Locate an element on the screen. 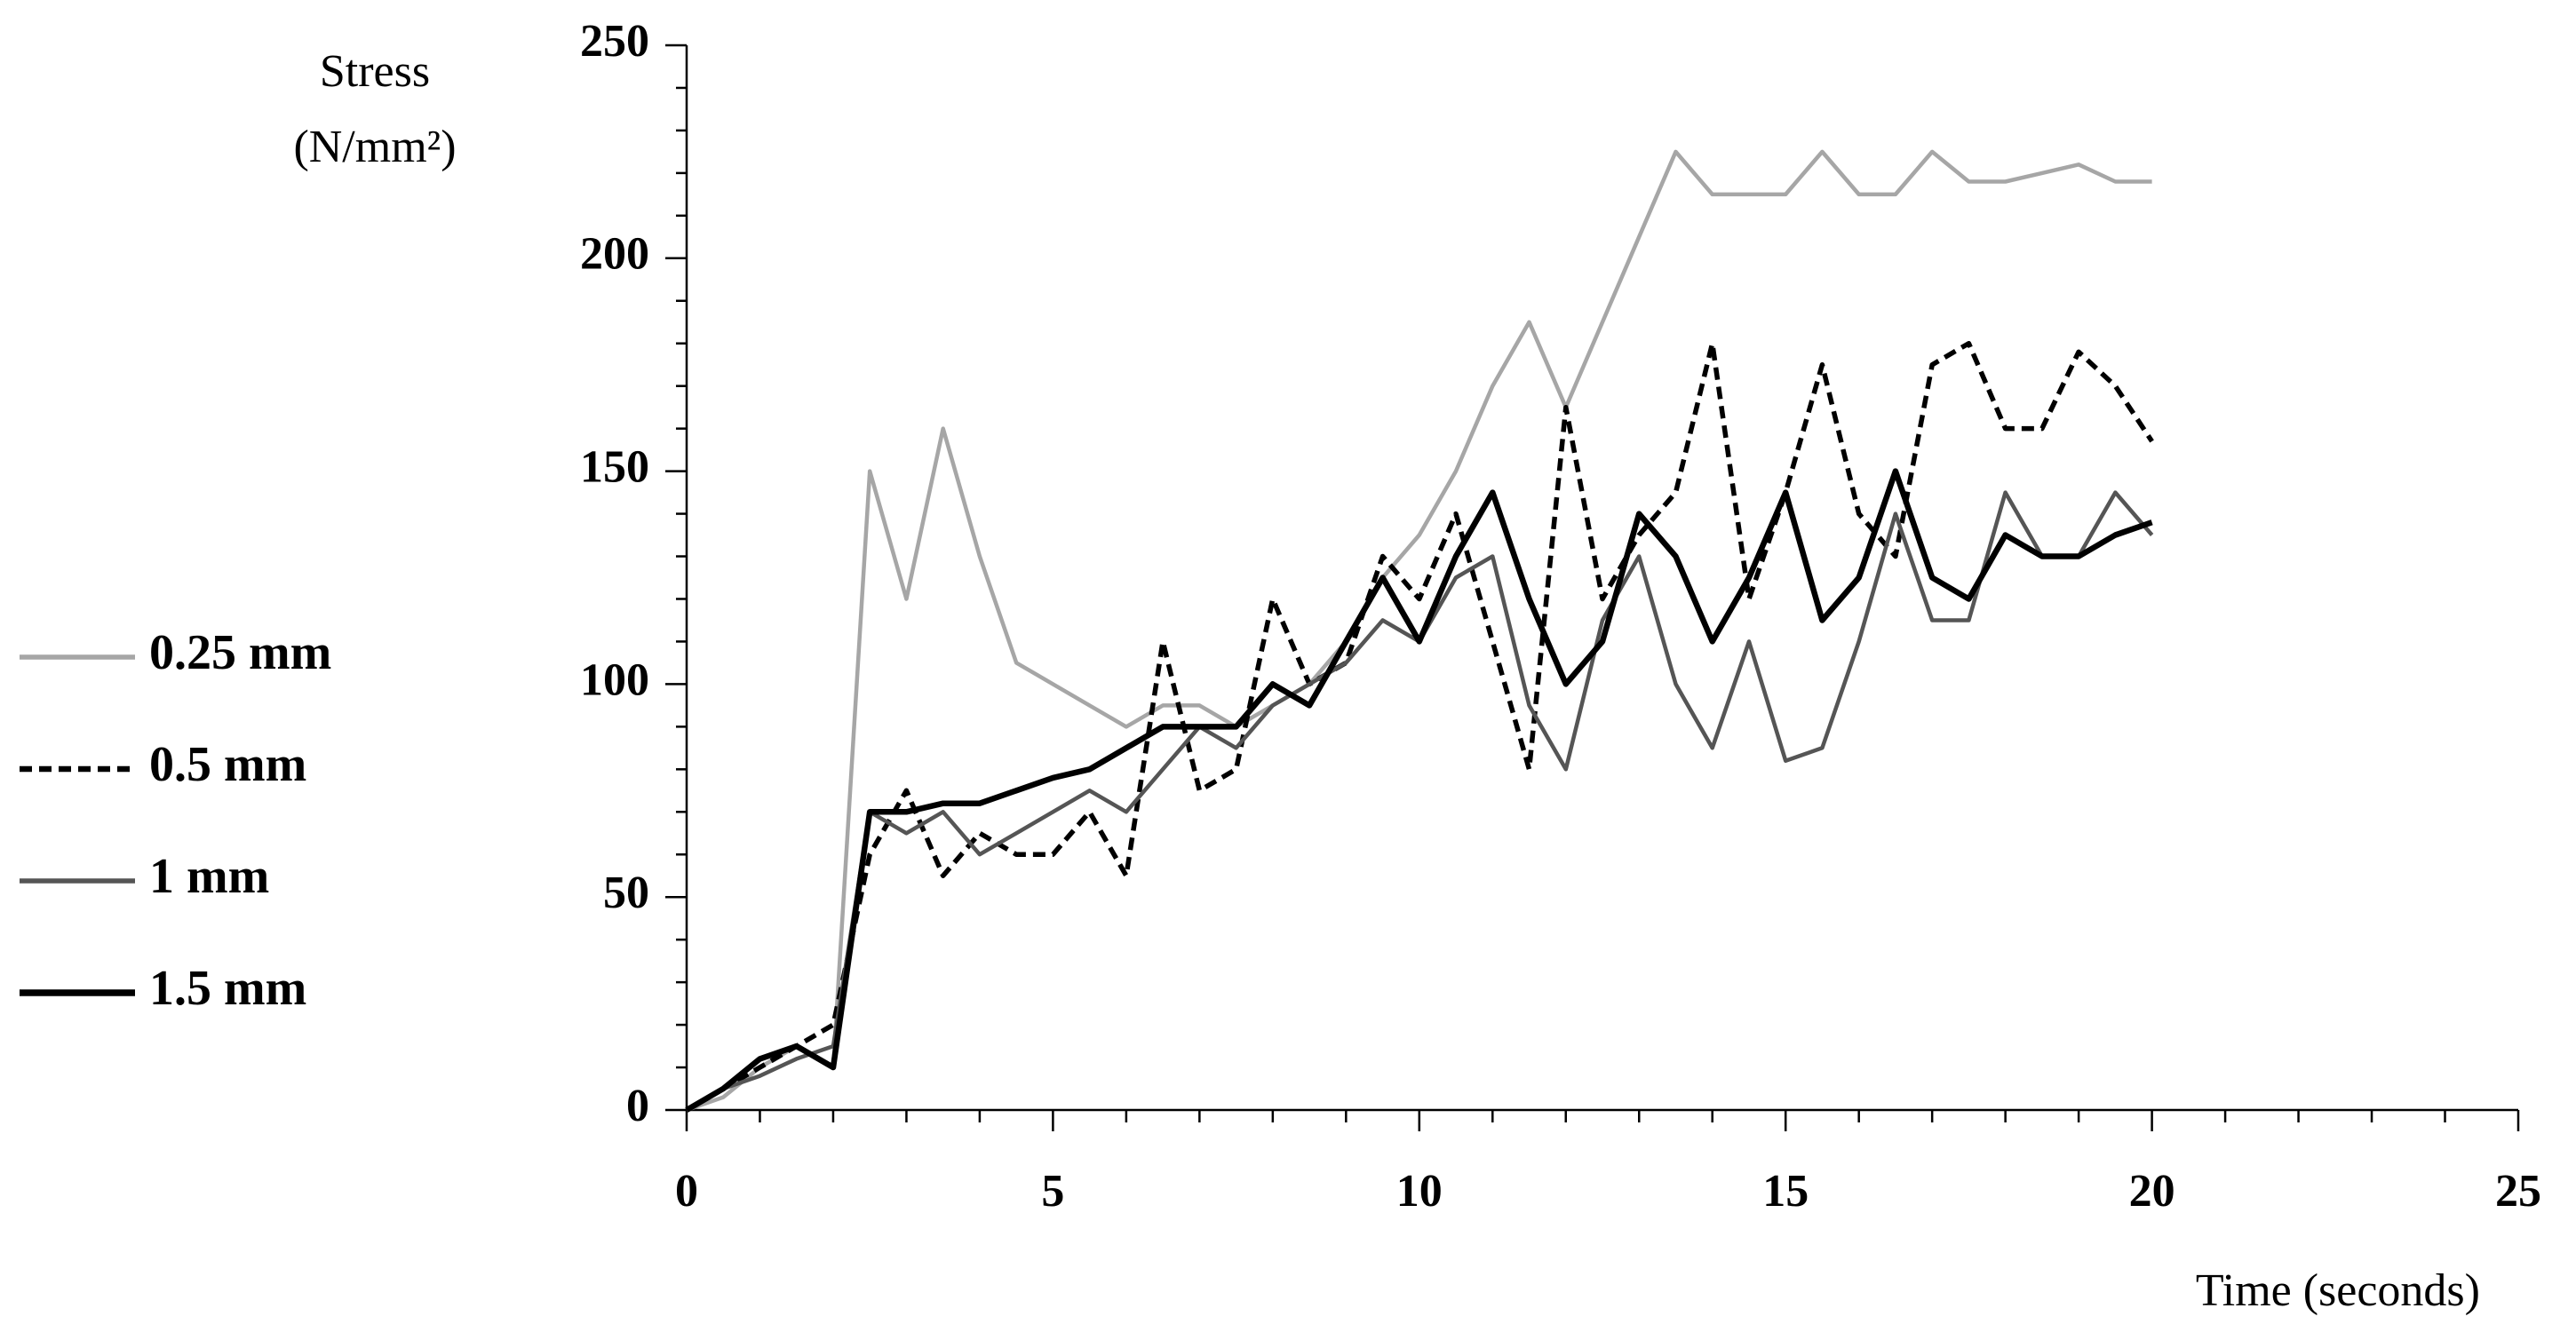 The width and height of the screenshot is (2576, 1332). y-axis-label: Stress is located at coordinates (375, 72).